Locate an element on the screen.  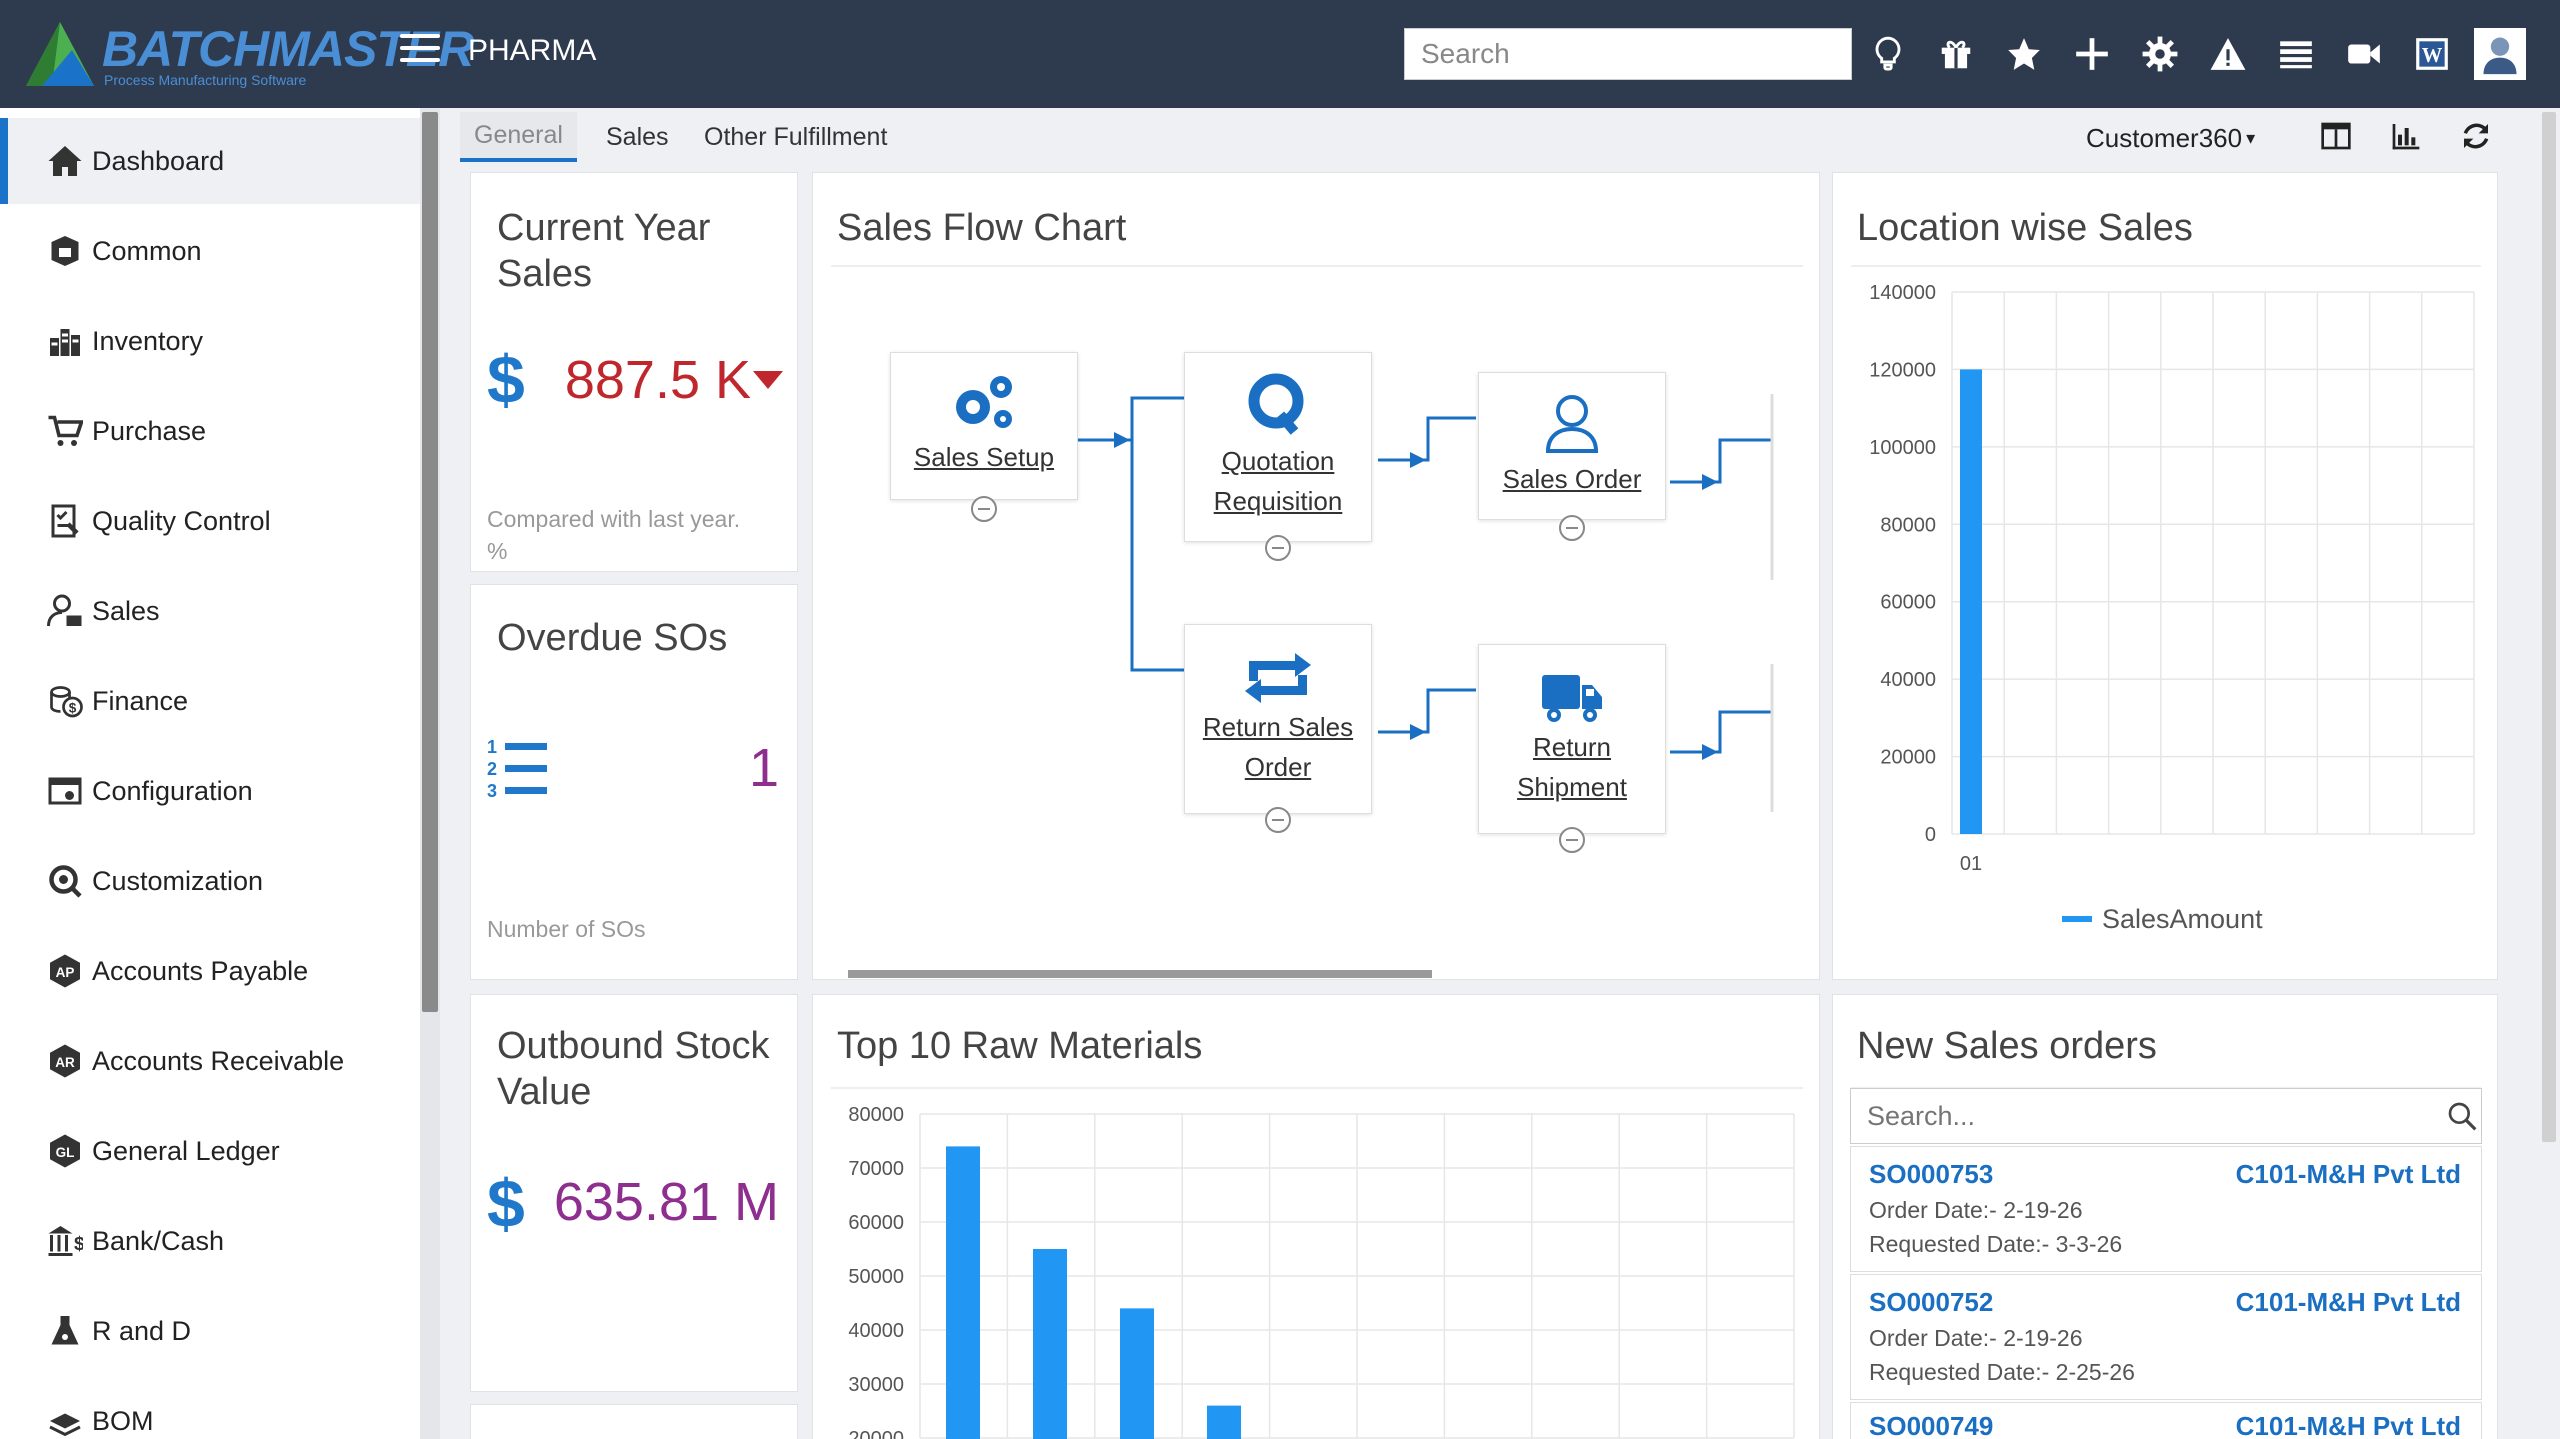
order-customer: C101-M&H Pvt Ltd is located at coordinates (2348, 1302).